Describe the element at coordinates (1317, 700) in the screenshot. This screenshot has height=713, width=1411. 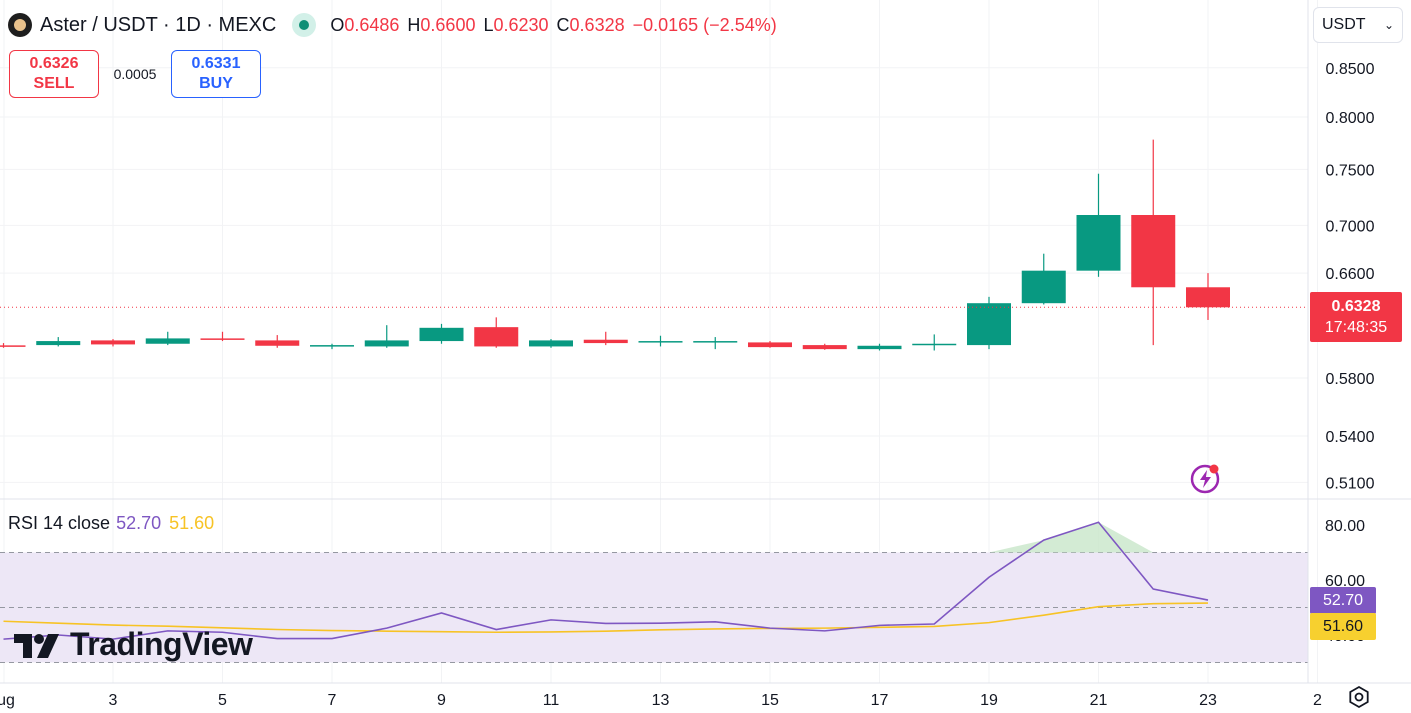
I see `time-tick-label: 2` at that location.